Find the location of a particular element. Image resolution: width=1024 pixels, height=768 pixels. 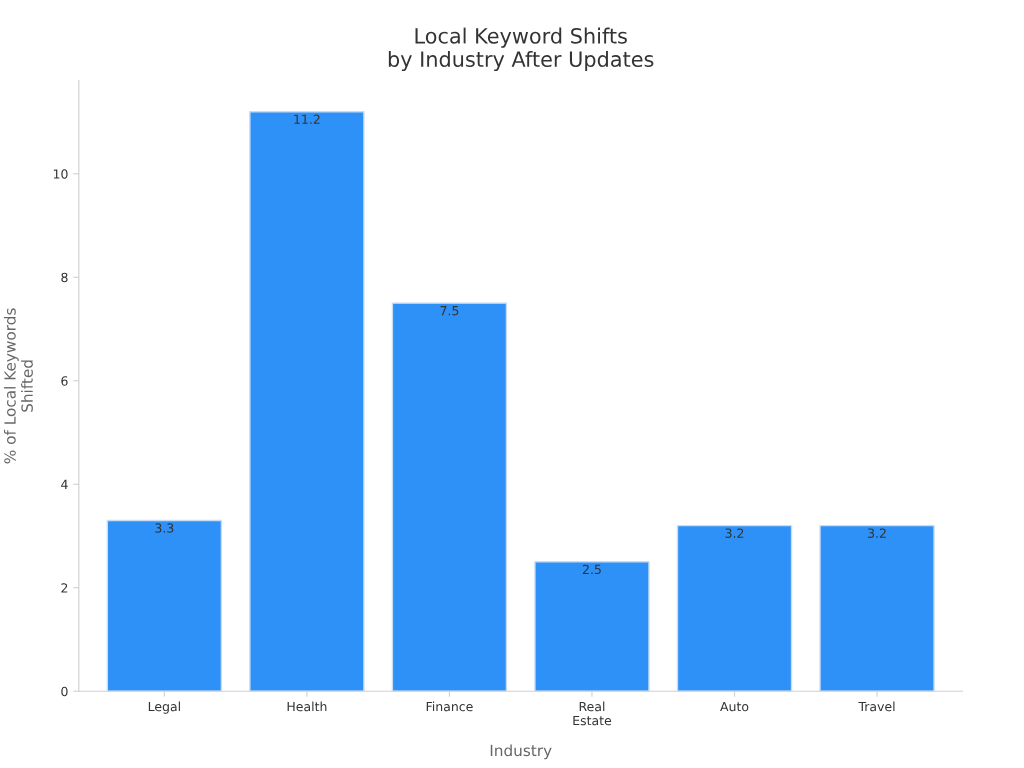

y-tick-label: 8 is located at coordinates (64, 277).